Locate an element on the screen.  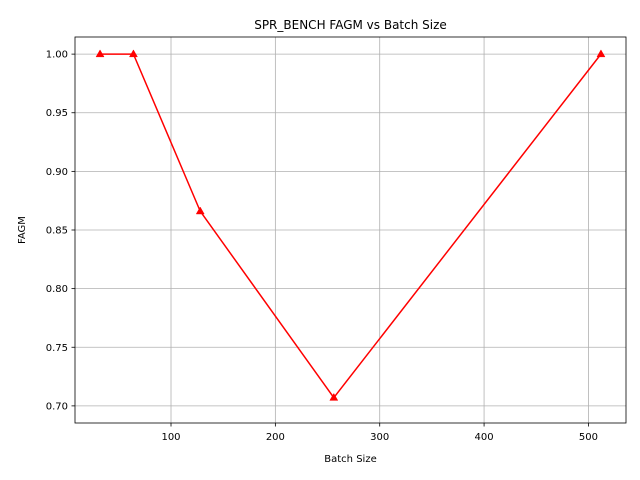
y-tick-label: 0.90 is located at coordinates (57, 172).